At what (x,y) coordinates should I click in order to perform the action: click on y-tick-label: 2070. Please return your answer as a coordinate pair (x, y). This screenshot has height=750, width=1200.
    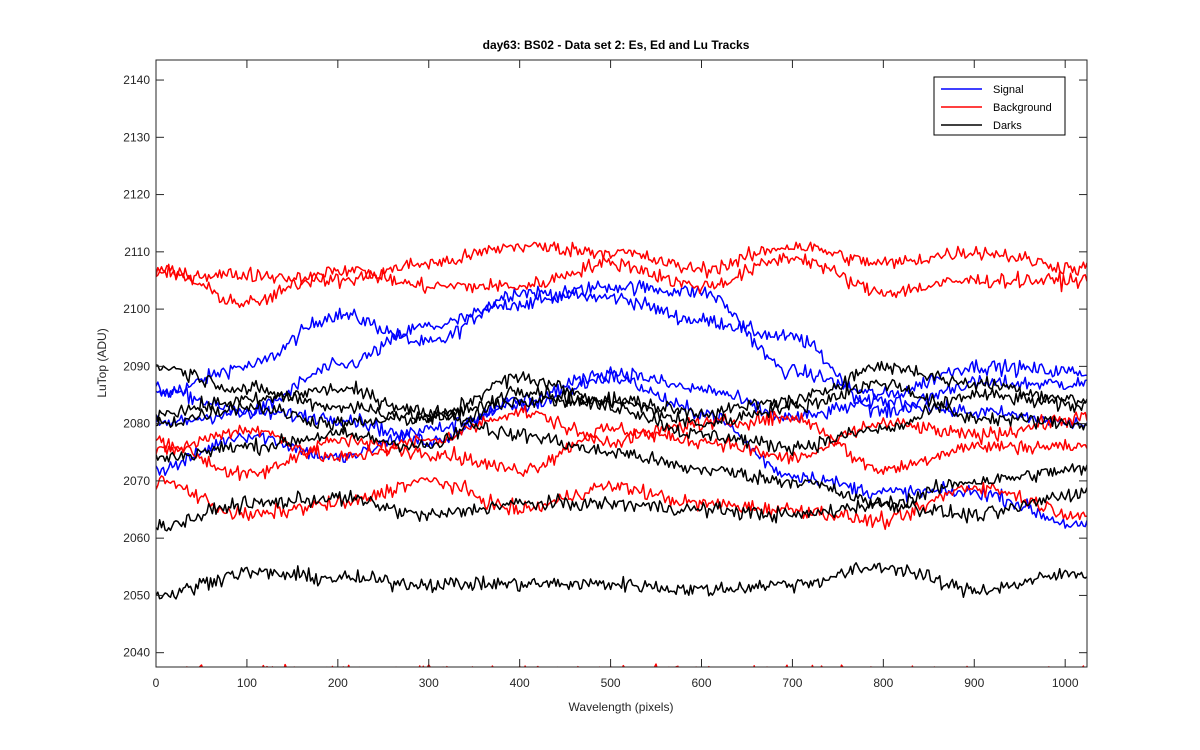
    Looking at the image, I should click on (136, 481).